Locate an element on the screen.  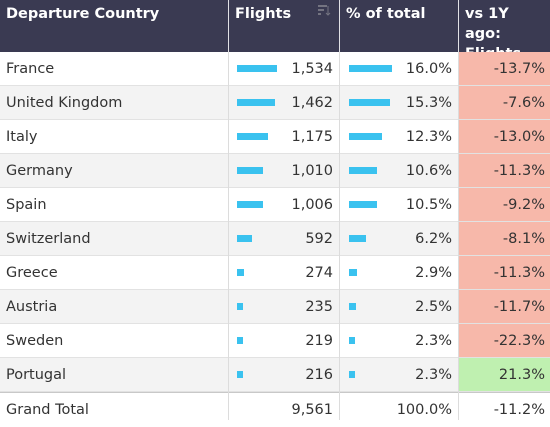
country-cell: Portugal is located at coordinates (36, 375).